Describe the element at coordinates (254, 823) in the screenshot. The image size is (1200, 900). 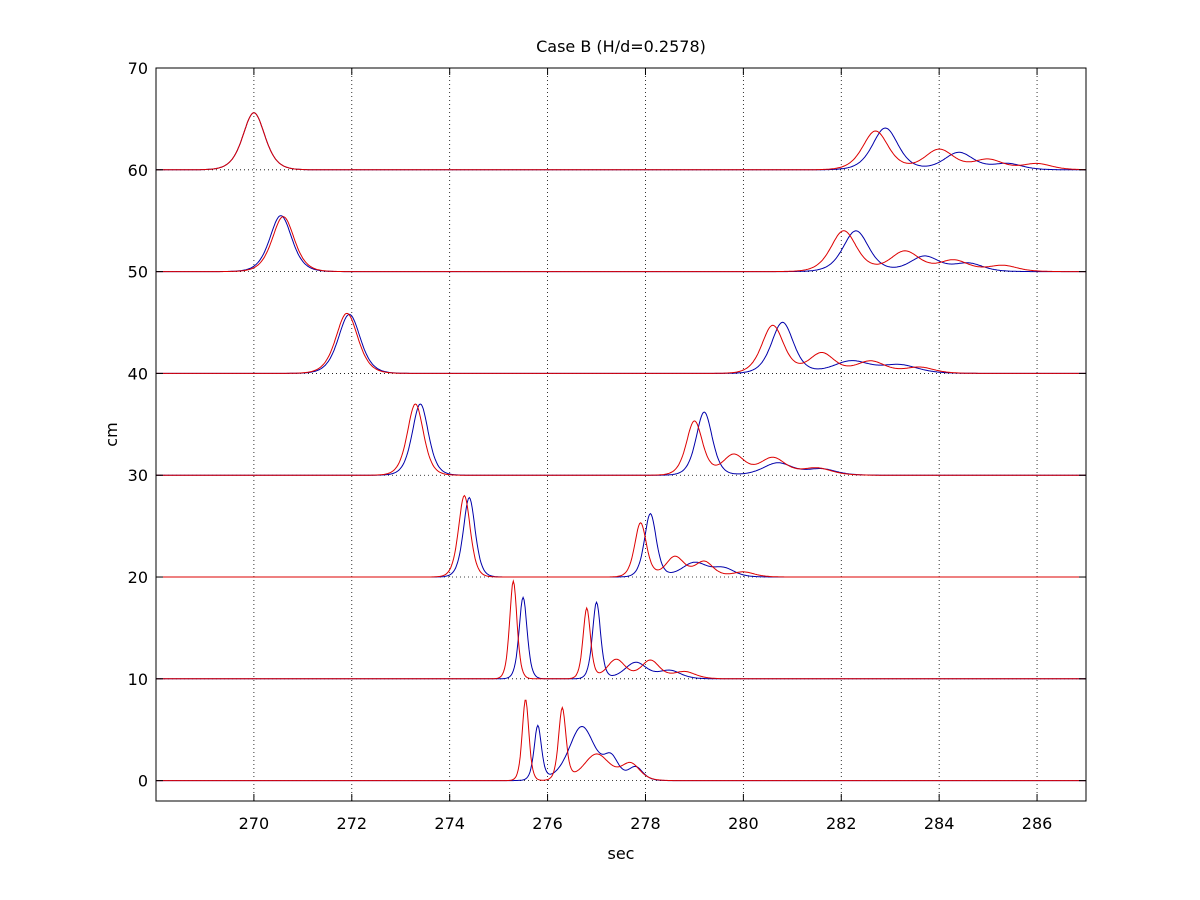
I see `x-tick-label: 270` at that location.